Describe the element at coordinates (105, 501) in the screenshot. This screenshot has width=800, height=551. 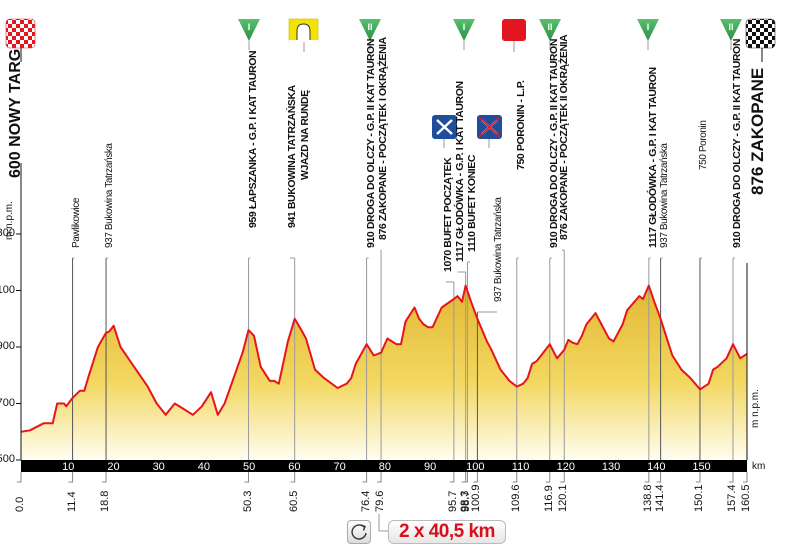
I see `distance-label: 18.8` at that location.